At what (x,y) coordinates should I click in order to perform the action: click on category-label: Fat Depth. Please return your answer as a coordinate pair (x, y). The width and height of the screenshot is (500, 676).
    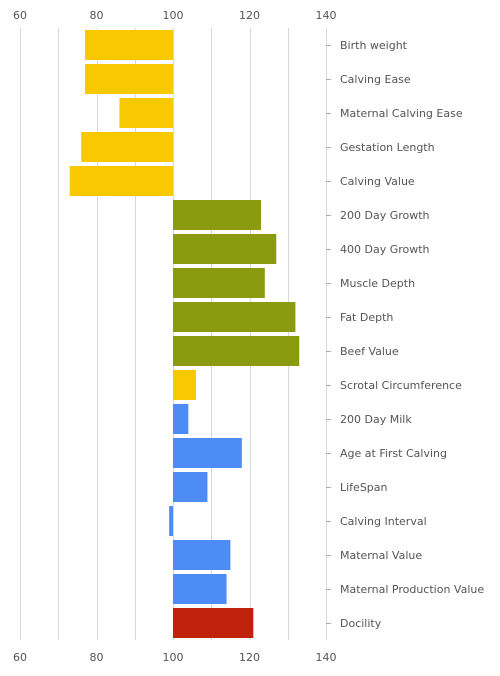
    Looking at the image, I should click on (366, 317).